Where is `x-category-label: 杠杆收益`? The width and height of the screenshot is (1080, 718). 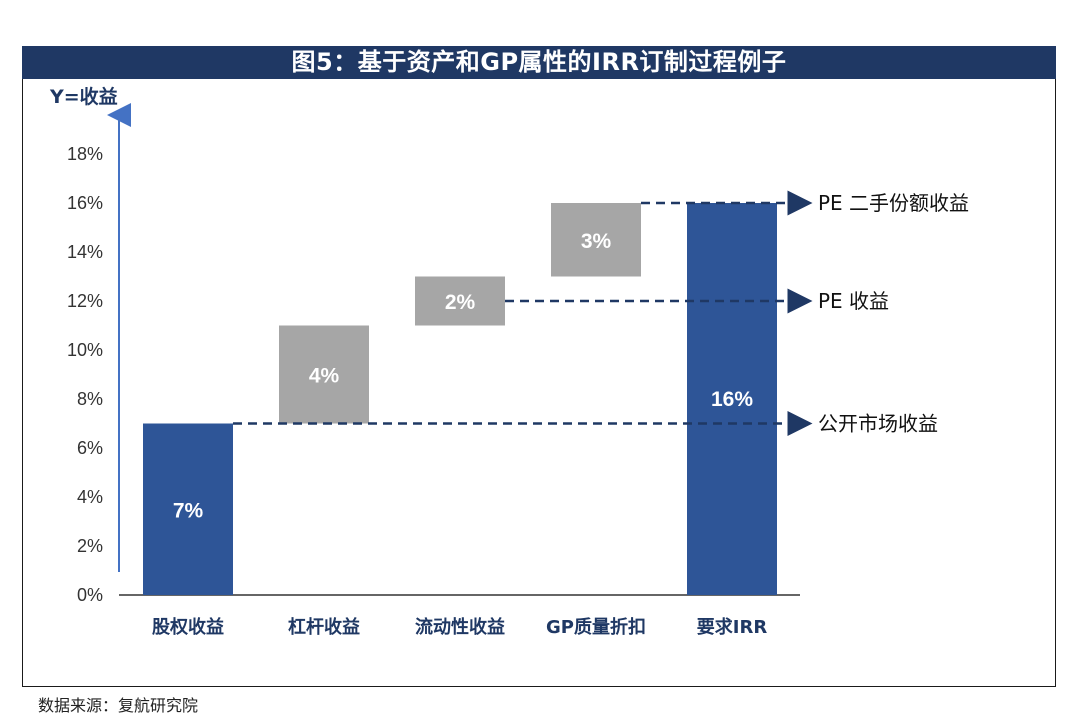 x-category-label: 杠杆收益 is located at coordinates (324, 627).